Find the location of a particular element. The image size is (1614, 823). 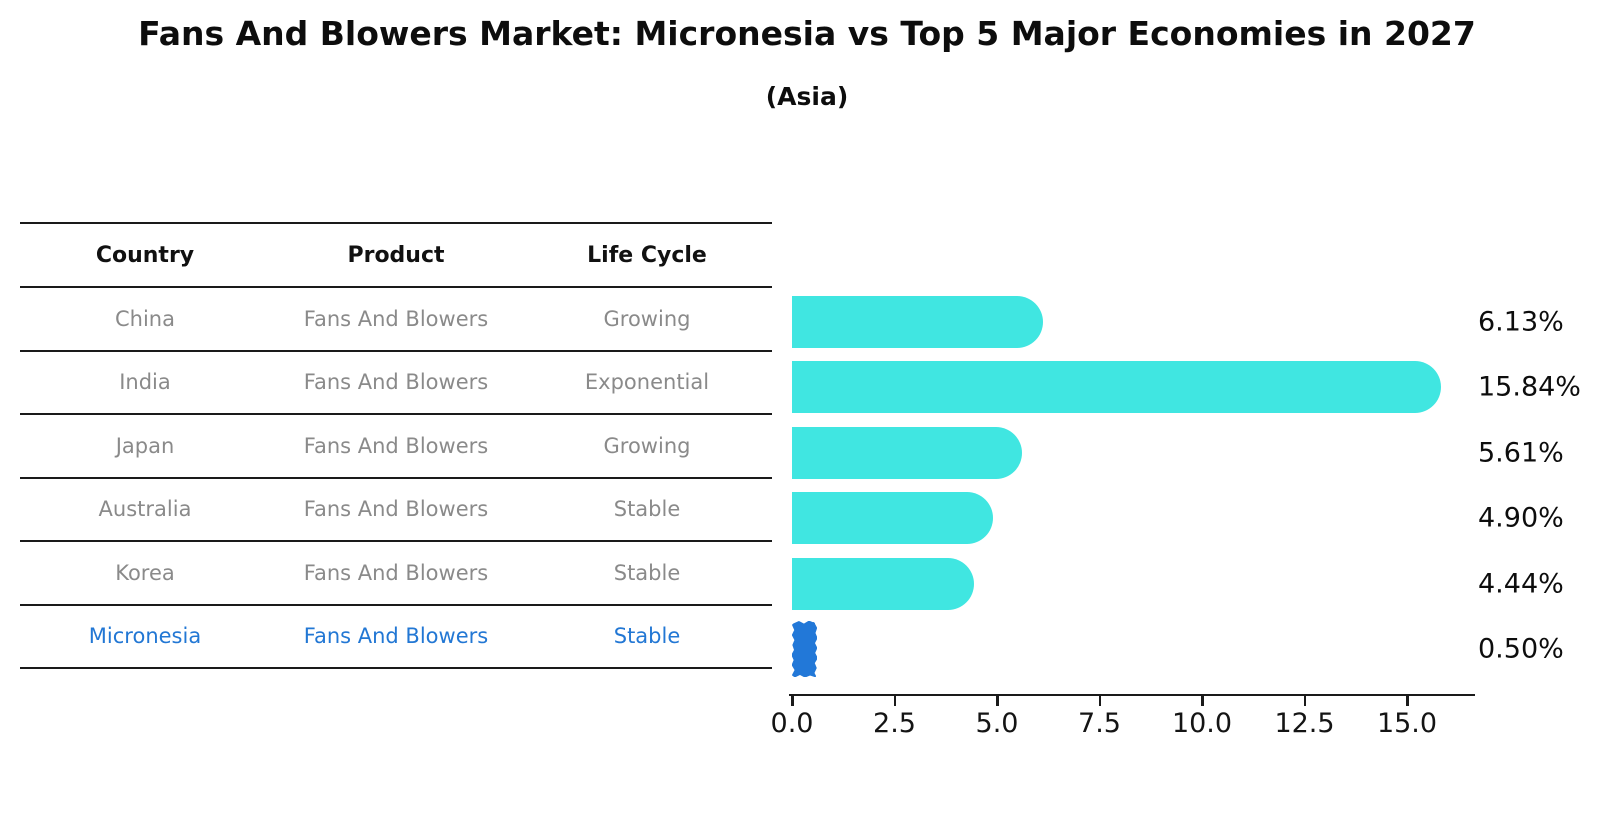

bar-australia is located at coordinates (892, 518).